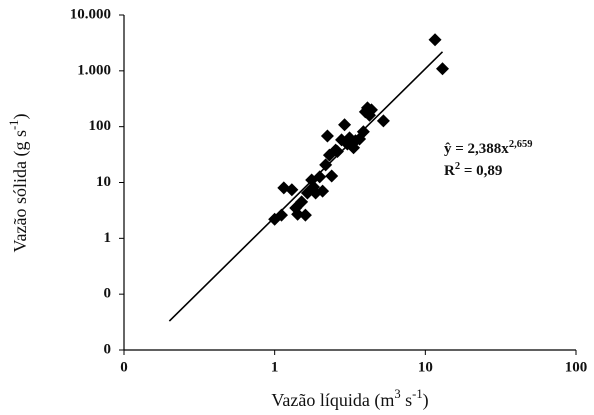 This screenshot has width=594, height=415. I want to click on equation: ŷ = 2,388x2,659, so click(488, 148).